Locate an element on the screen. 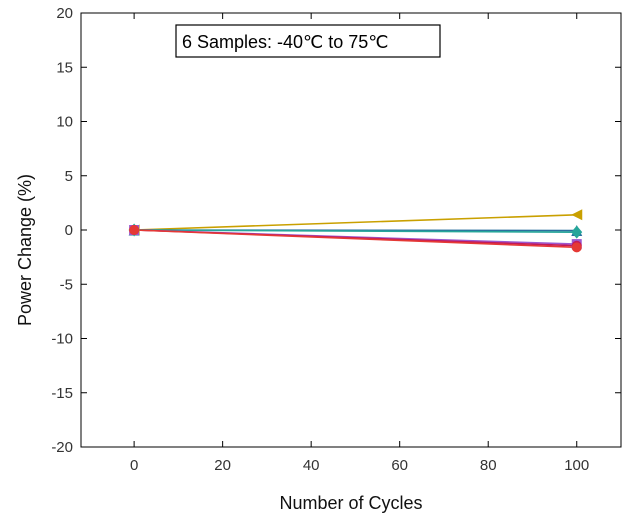  x-tick-label: 100 is located at coordinates (576, 465).